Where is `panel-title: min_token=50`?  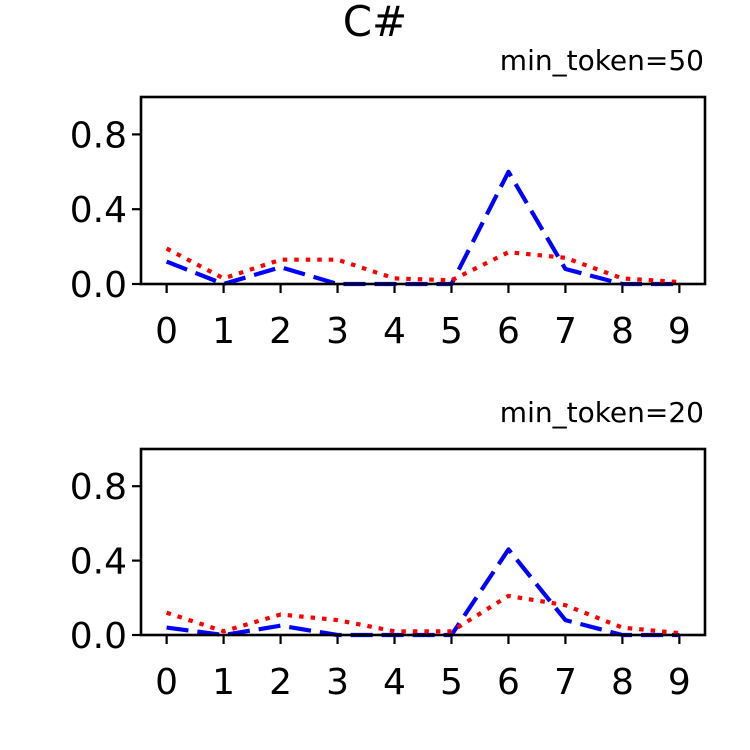
panel-title: min_token=50 is located at coordinates (602, 60).